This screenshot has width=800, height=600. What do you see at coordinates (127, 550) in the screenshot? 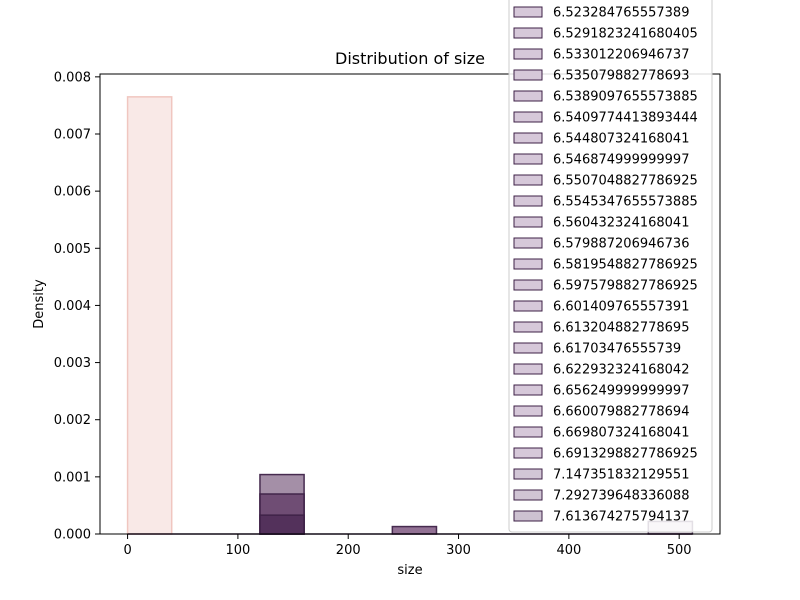
I see `x-tick-label: 0` at bounding box center [127, 550].